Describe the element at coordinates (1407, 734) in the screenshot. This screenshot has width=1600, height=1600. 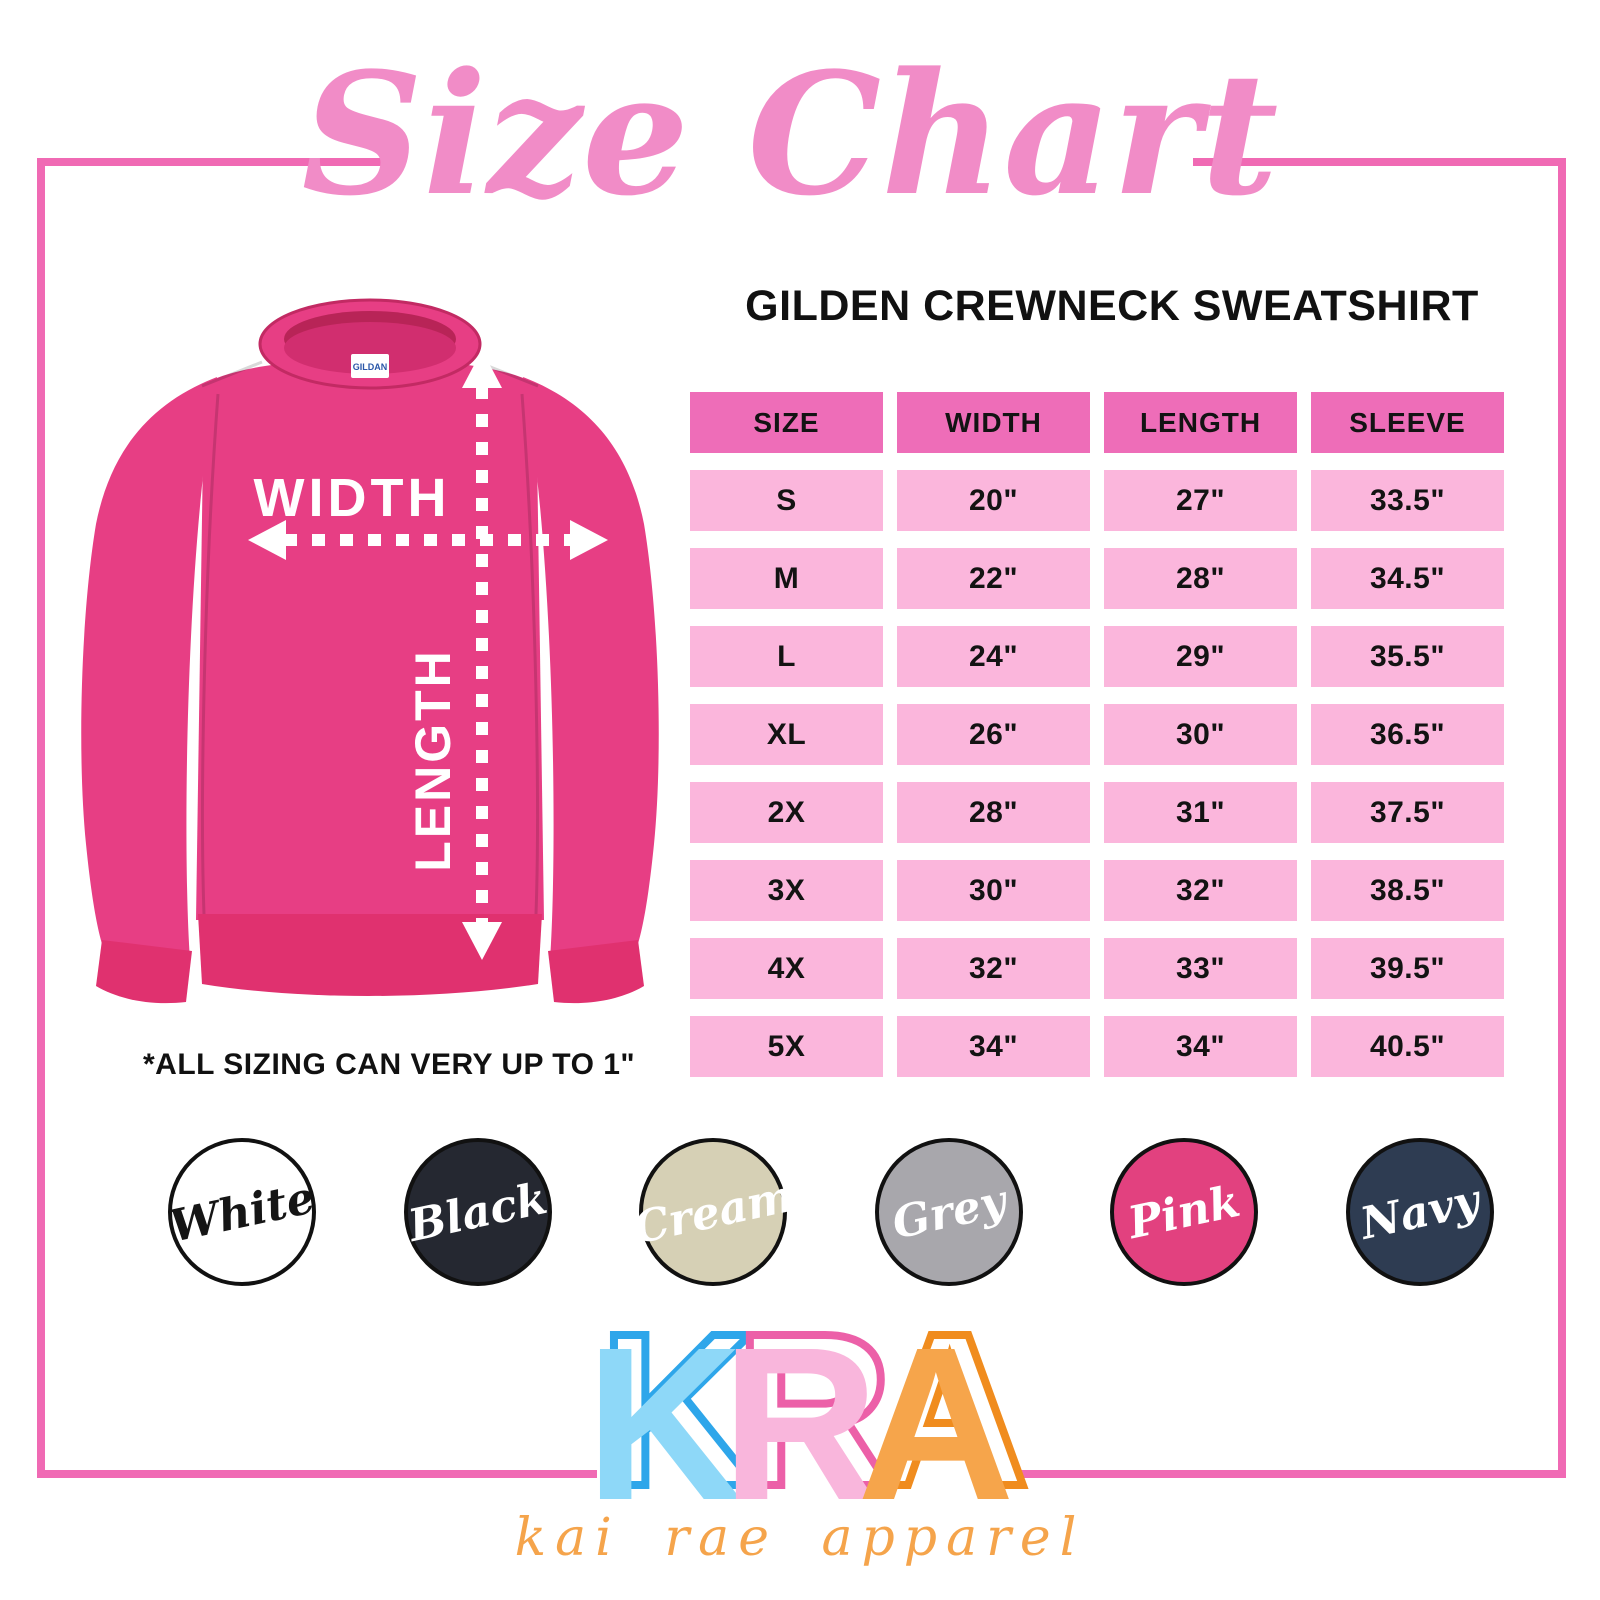
I see `table-cell-sleeve: 36.5"` at that location.